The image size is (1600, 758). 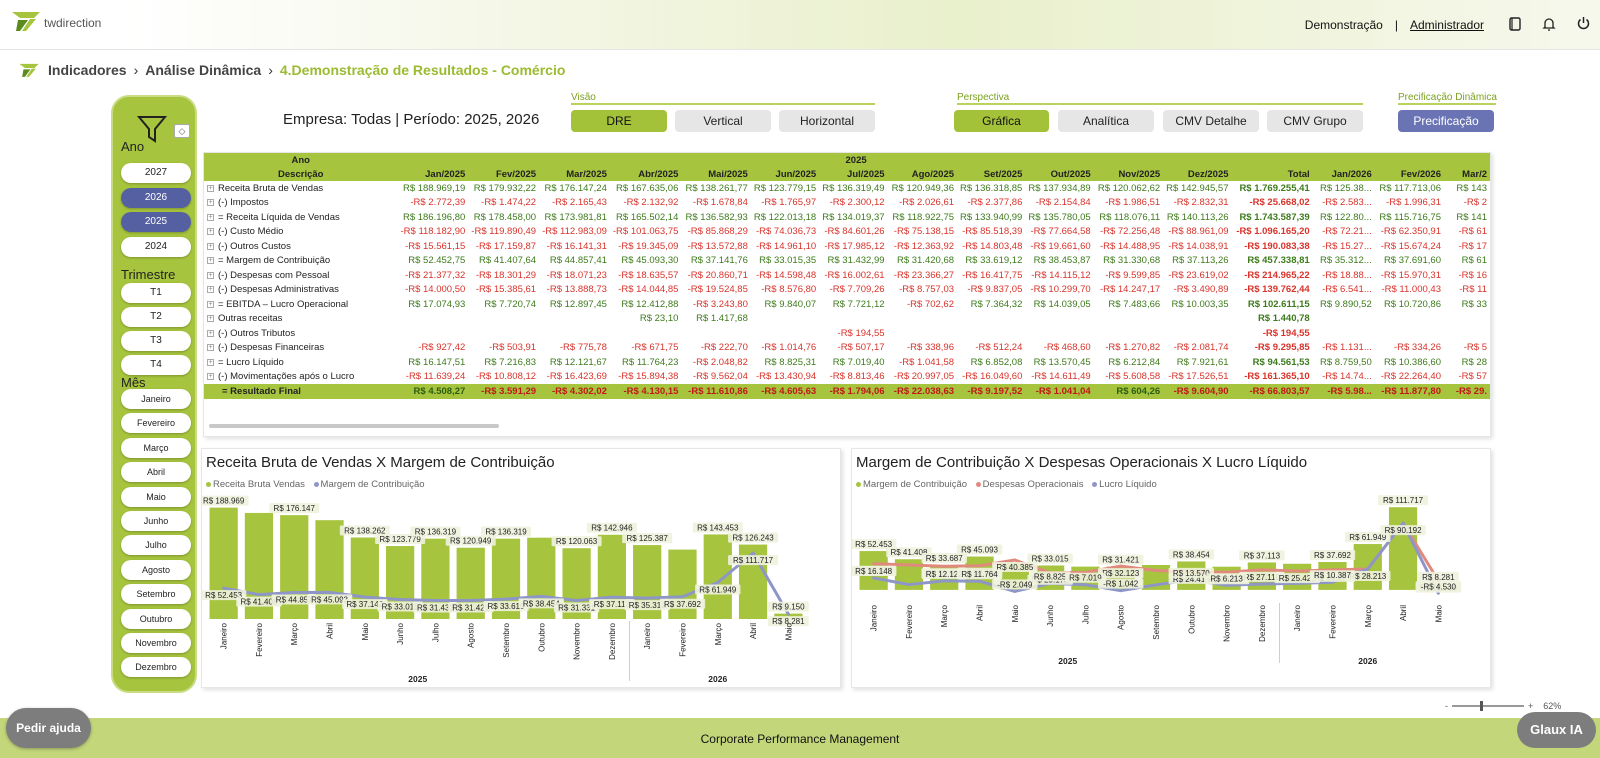 What do you see at coordinates (1583, 25) in the screenshot?
I see `power-icon` at bounding box center [1583, 25].